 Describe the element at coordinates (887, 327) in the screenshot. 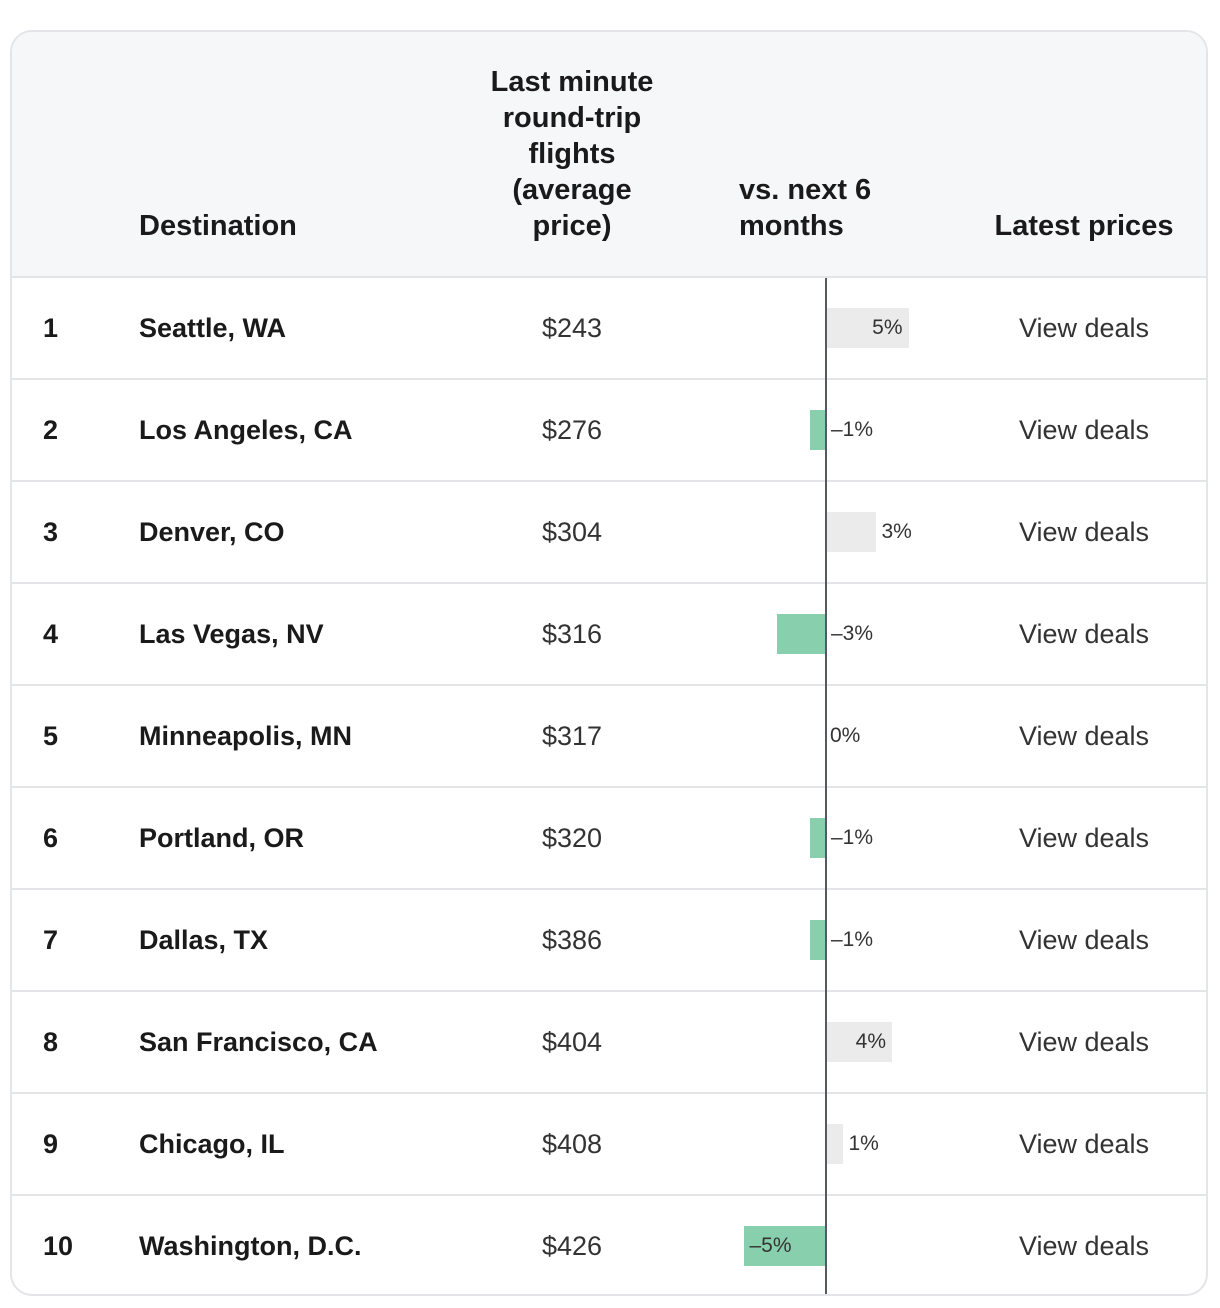

I see `change-percent-label: 5%` at that location.